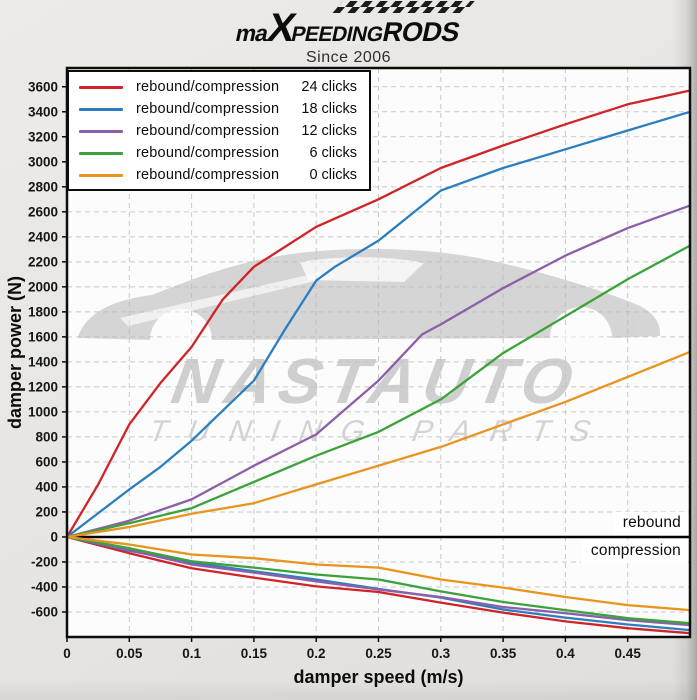  Describe the element at coordinates (628, 653) in the screenshot. I see `x-tick-label: 0.45` at that location.